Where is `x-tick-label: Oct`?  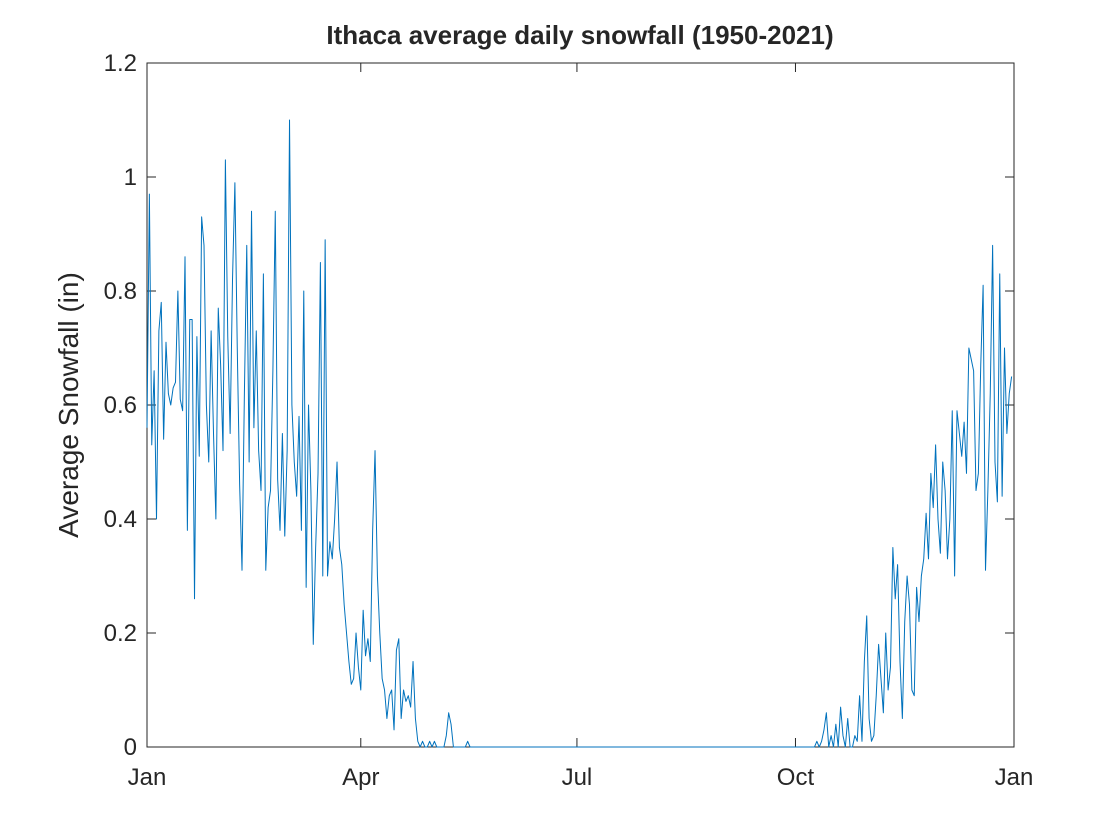
x-tick-label: Oct is located at coordinates (796, 777).